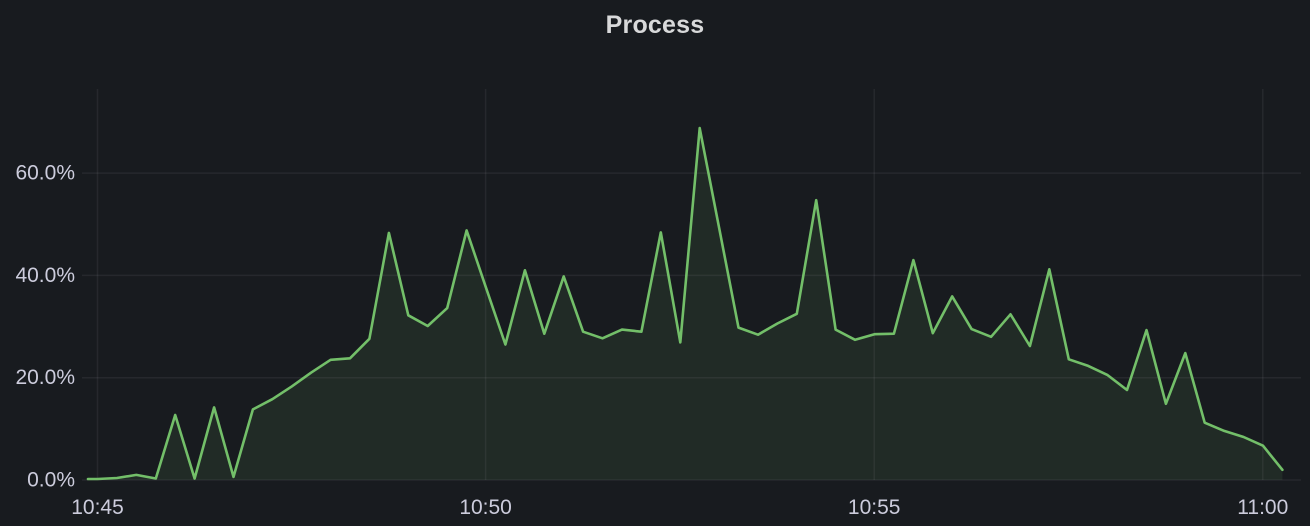 The image size is (1310, 526). I want to click on x-tick-label-1045: 10:45, so click(97, 507).